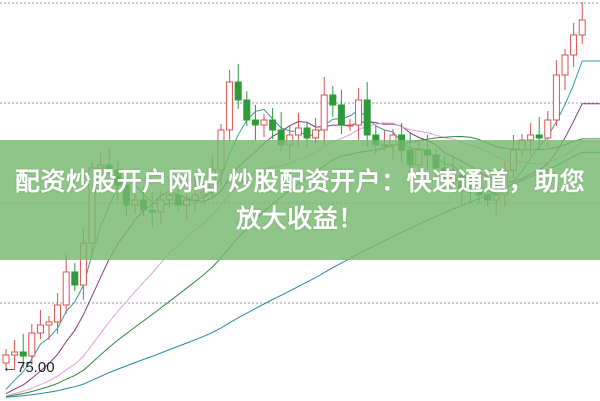 The width and height of the screenshot is (600, 401). I want to click on low-price-label: 75.00, so click(36, 367).